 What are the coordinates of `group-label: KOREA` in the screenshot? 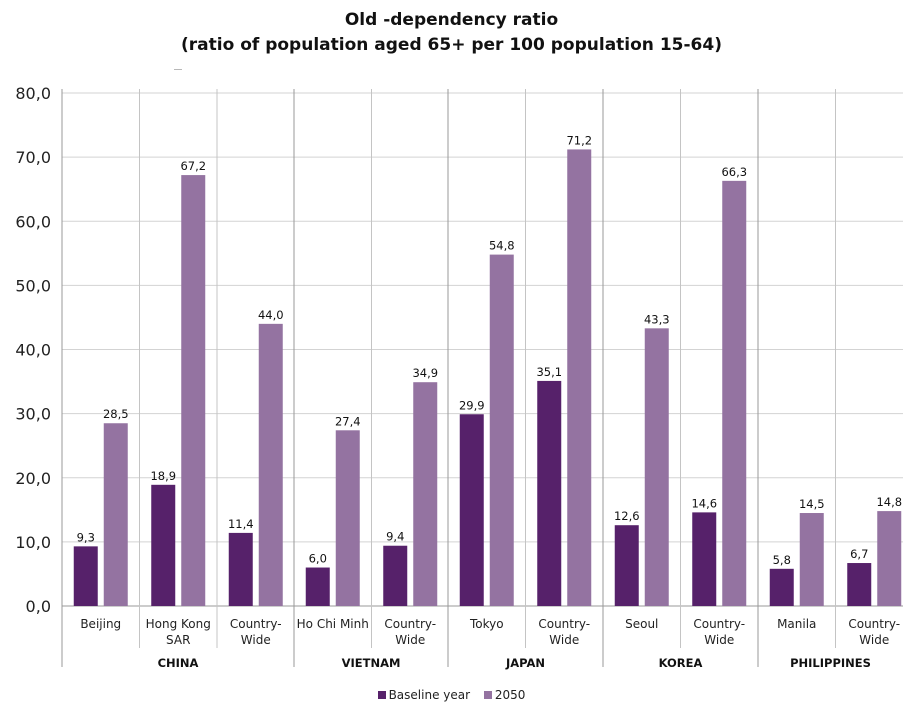 It's located at (681, 663).